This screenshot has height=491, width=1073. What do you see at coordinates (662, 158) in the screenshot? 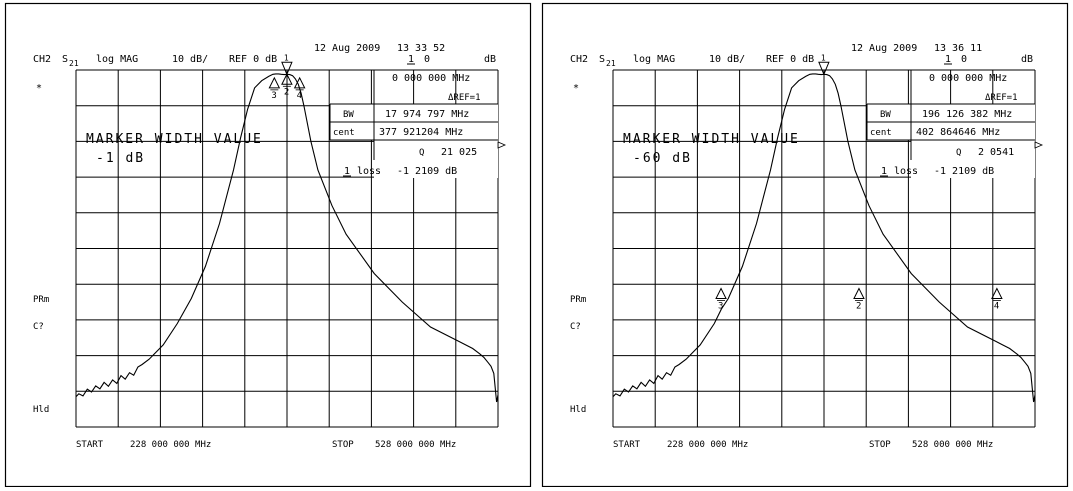
I see `marker-width-value: -60 dB` at bounding box center [662, 158].